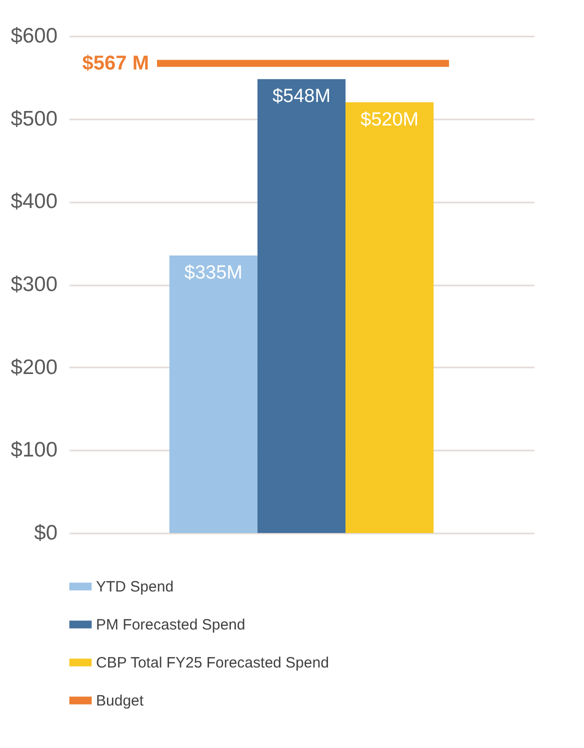  Describe the element at coordinates (301, 97) in the screenshot. I see `data-label: $548M` at that location.